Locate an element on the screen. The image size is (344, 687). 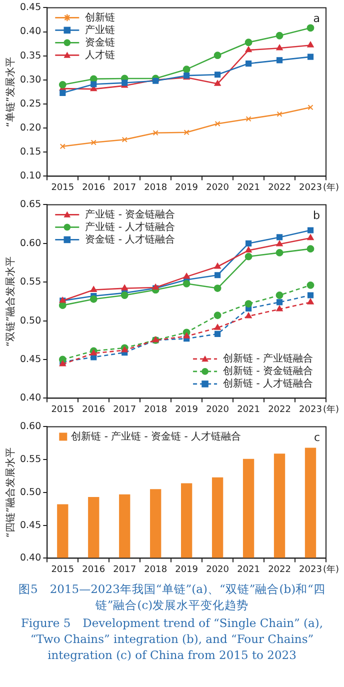
caption: 图5 2015—2023年我国“单链”(a)、“双链”融合(b)和“四链”融合(c)发展水平变化趋势 is located at coordinates (172, 597).